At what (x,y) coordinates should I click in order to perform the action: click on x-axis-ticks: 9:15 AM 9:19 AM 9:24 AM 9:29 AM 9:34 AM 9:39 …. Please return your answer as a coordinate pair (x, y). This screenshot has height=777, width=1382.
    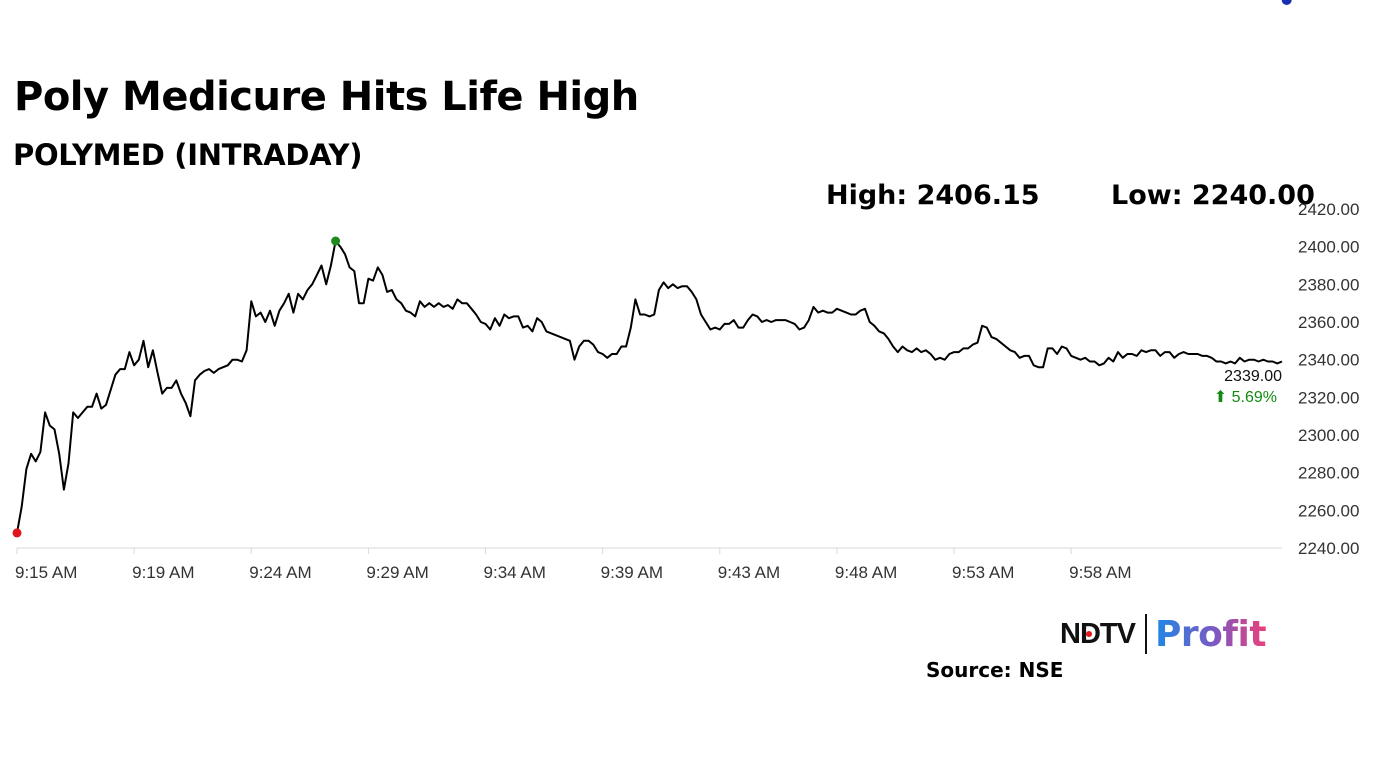
    Looking at the image, I should click on (573, 565).